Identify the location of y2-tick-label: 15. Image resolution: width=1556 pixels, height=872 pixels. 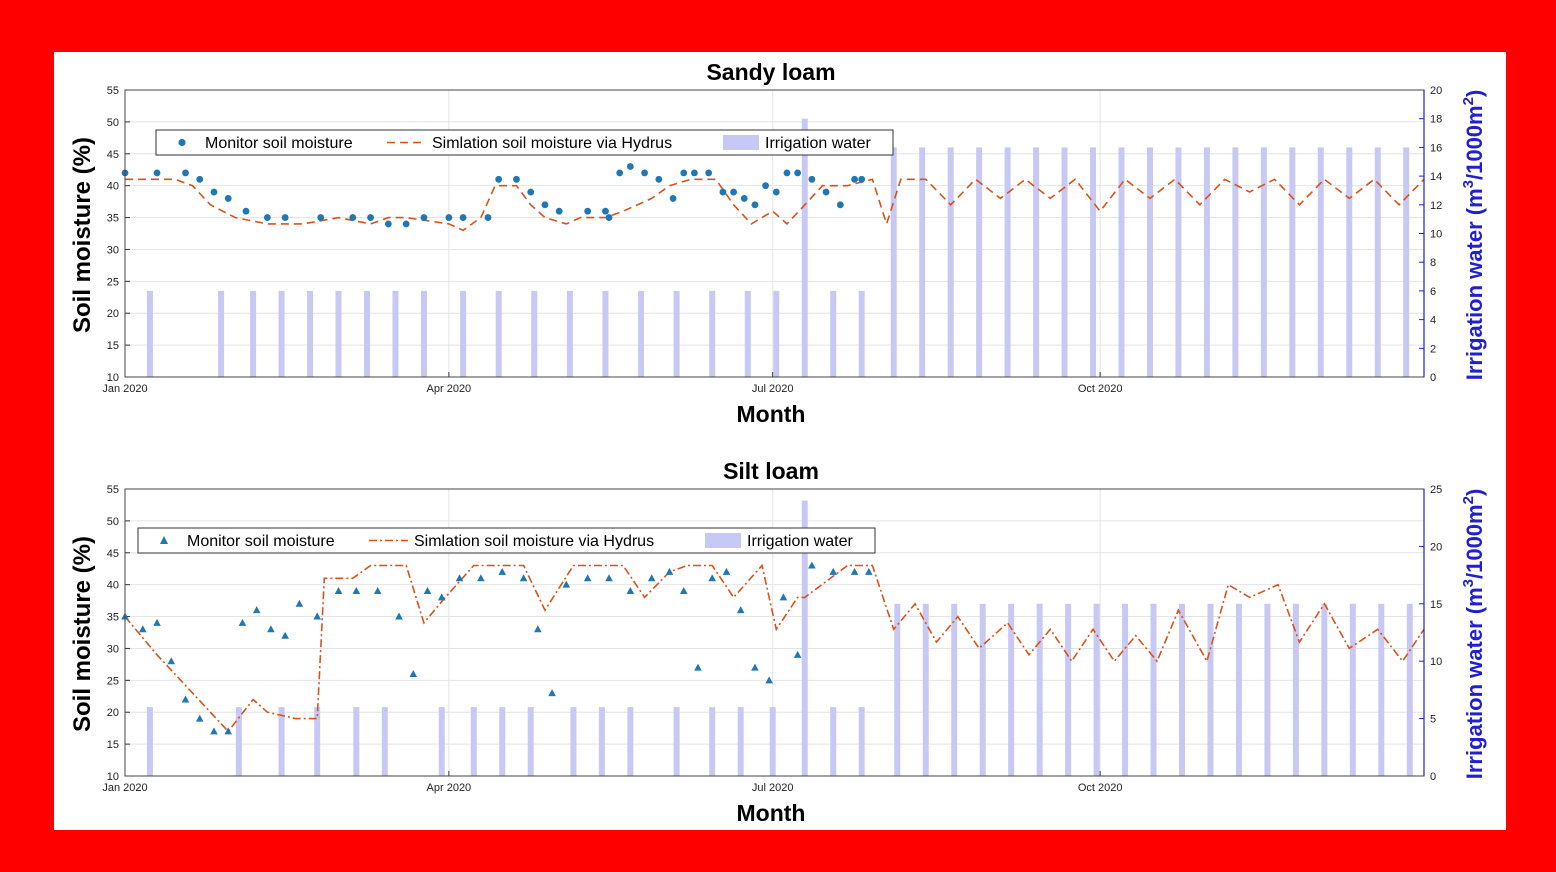
(1436, 605).